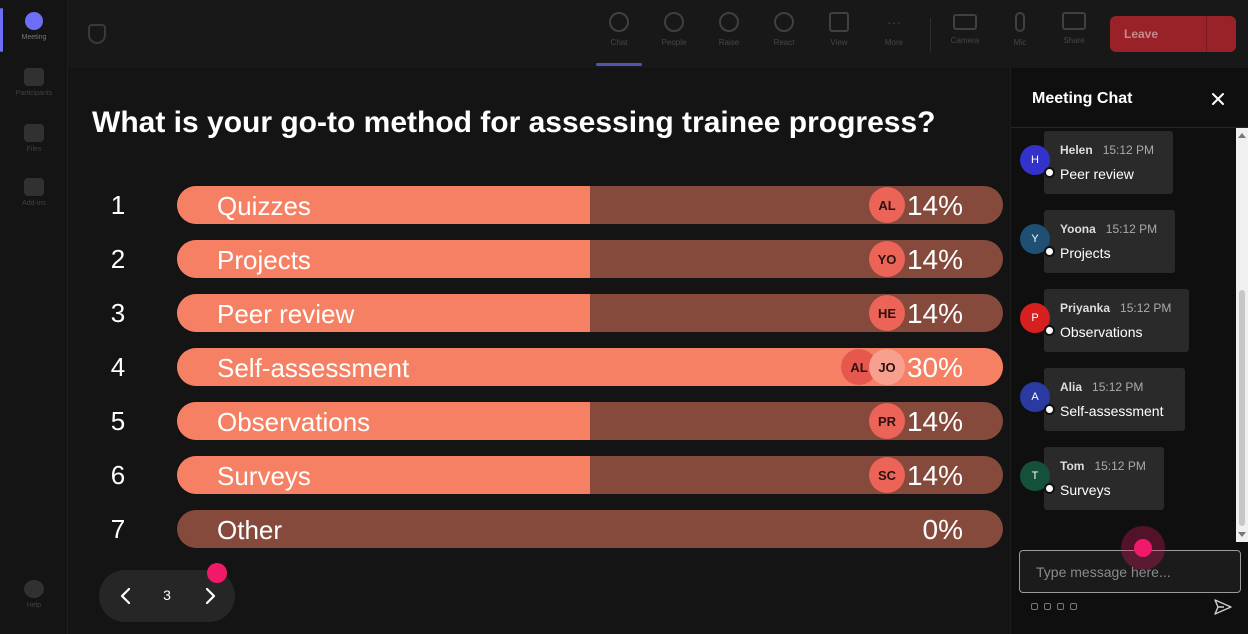 This screenshot has height=634, width=1248. What do you see at coordinates (674, 42) in the screenshot?
I see `toolbar-button-label: People` at bounding box center [674, 42].